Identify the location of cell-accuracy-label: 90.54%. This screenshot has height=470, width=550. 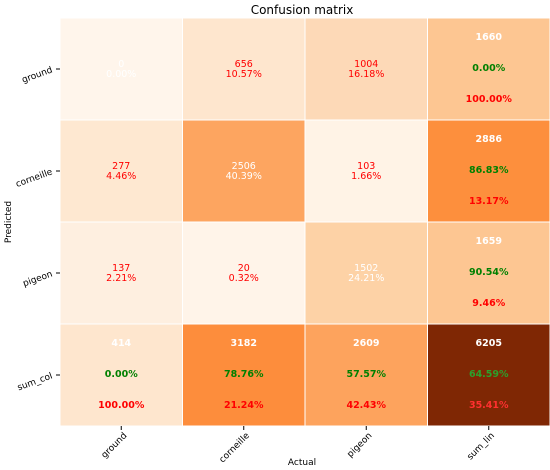
(489, 272).